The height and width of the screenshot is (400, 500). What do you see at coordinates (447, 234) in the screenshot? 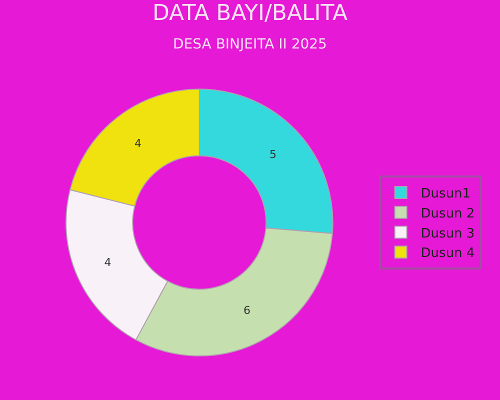
I see `legend-label: Dusun 3` at bounding box center [447, 234].